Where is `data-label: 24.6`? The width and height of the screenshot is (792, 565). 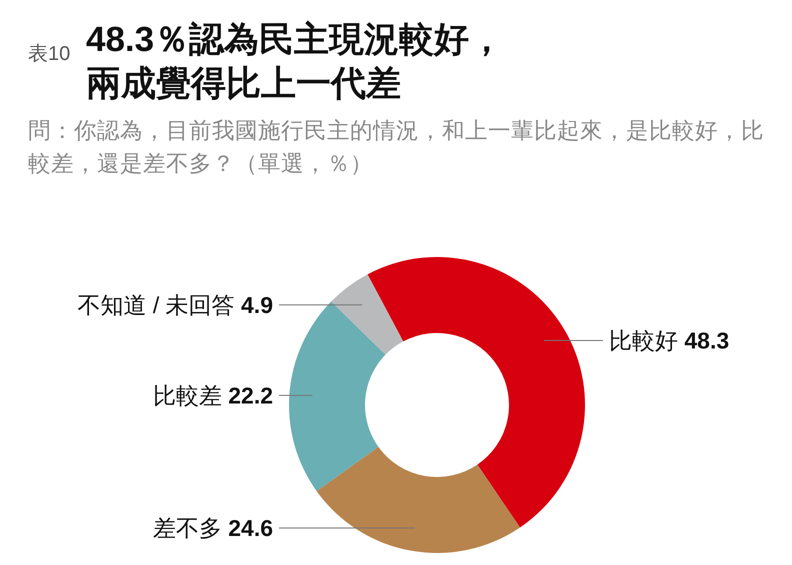 data-label: 24.6 is located at coordinates (250, 528).